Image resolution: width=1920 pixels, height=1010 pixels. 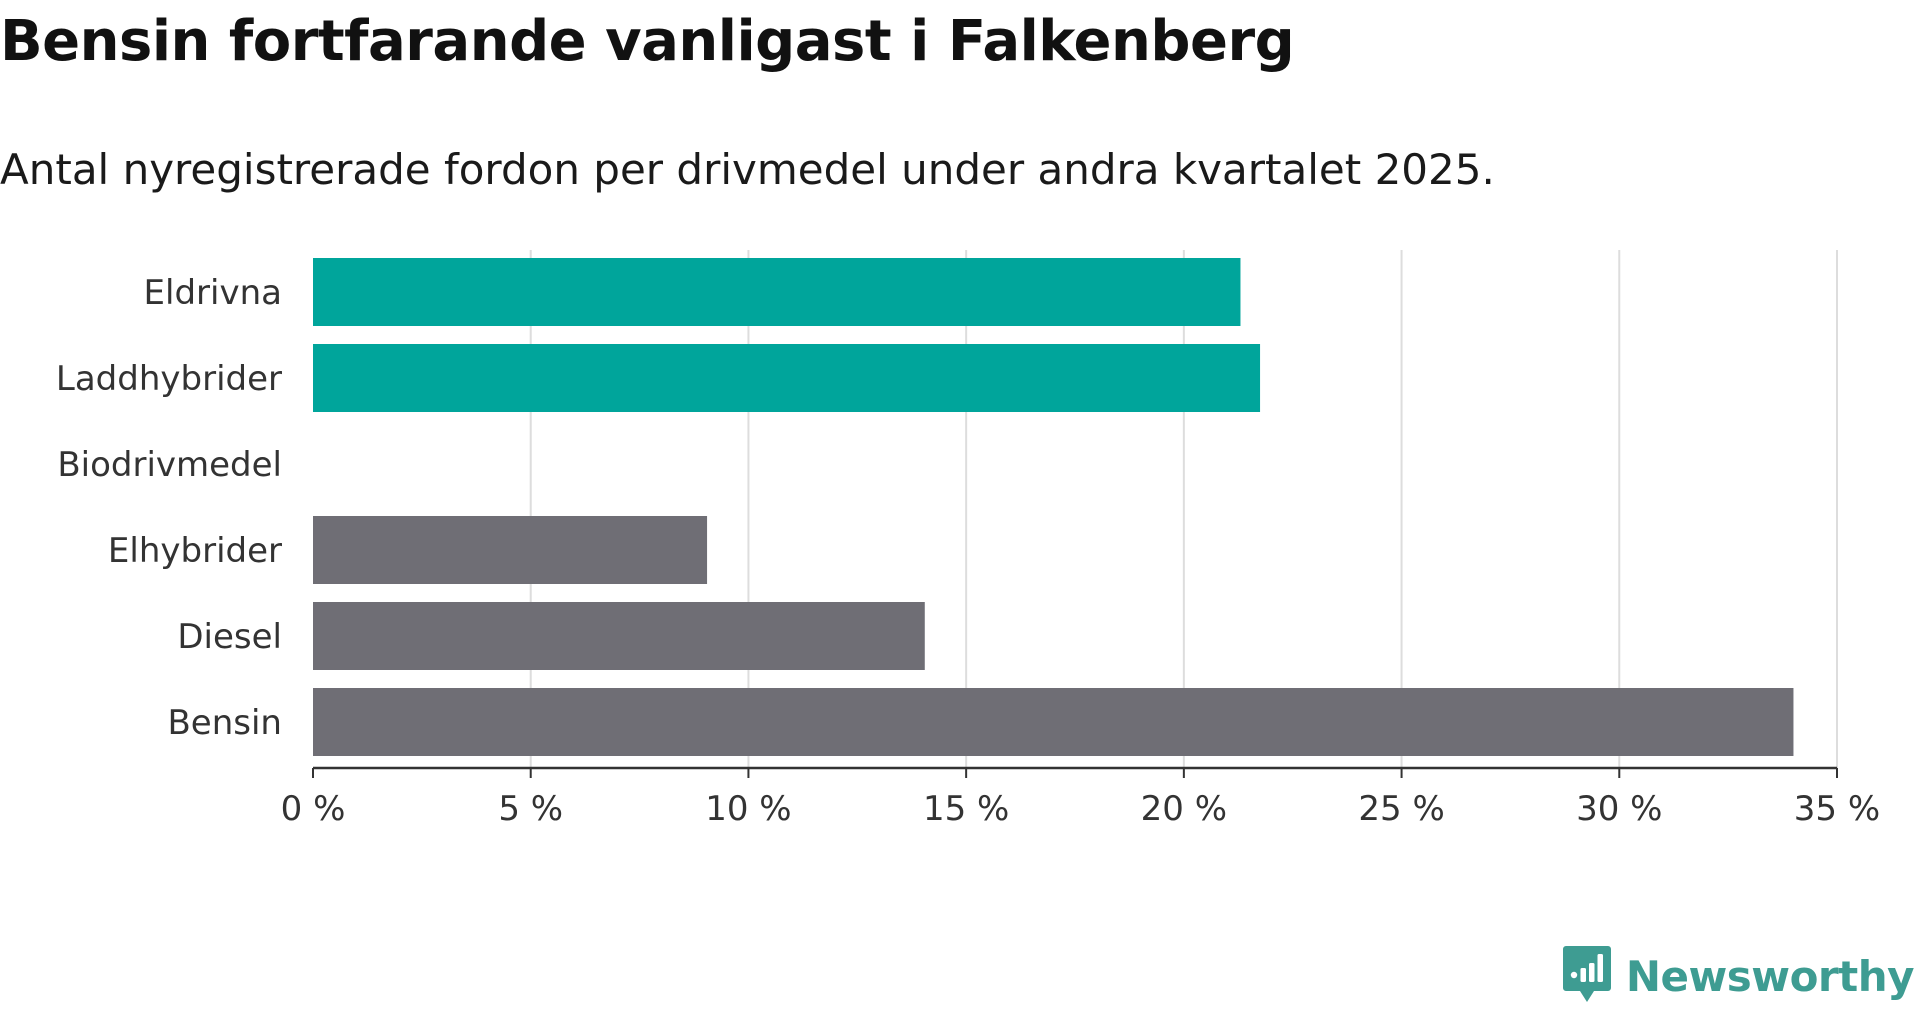 What do you see at coordinates (195, 551) in the screenshot?
I see `category-label: Elhybrider` at bounding box center [195, 551].